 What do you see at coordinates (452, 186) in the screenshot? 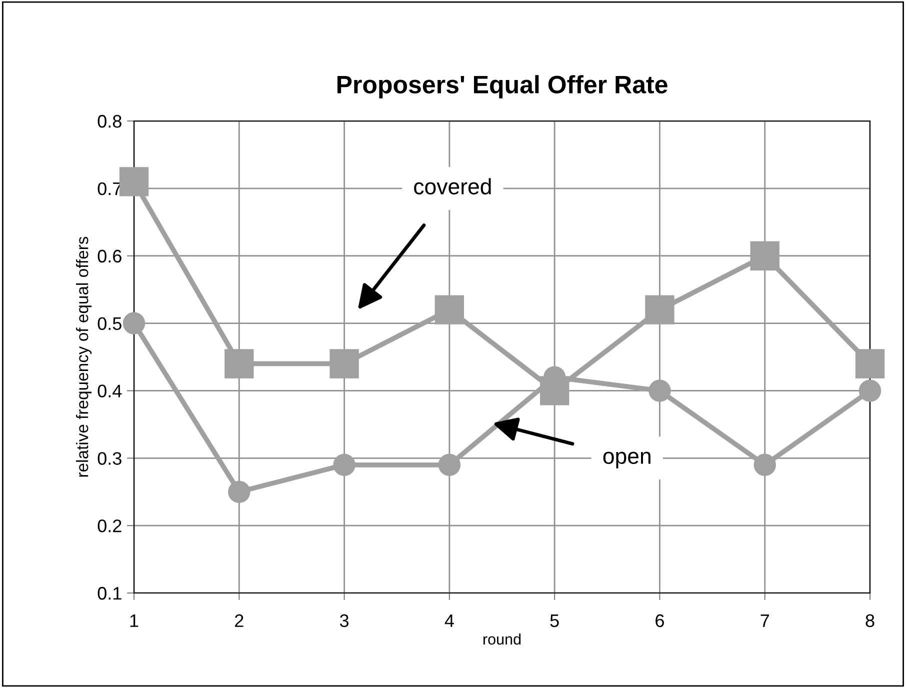
I see `annotation: covered` at bounding box center [452, 186].